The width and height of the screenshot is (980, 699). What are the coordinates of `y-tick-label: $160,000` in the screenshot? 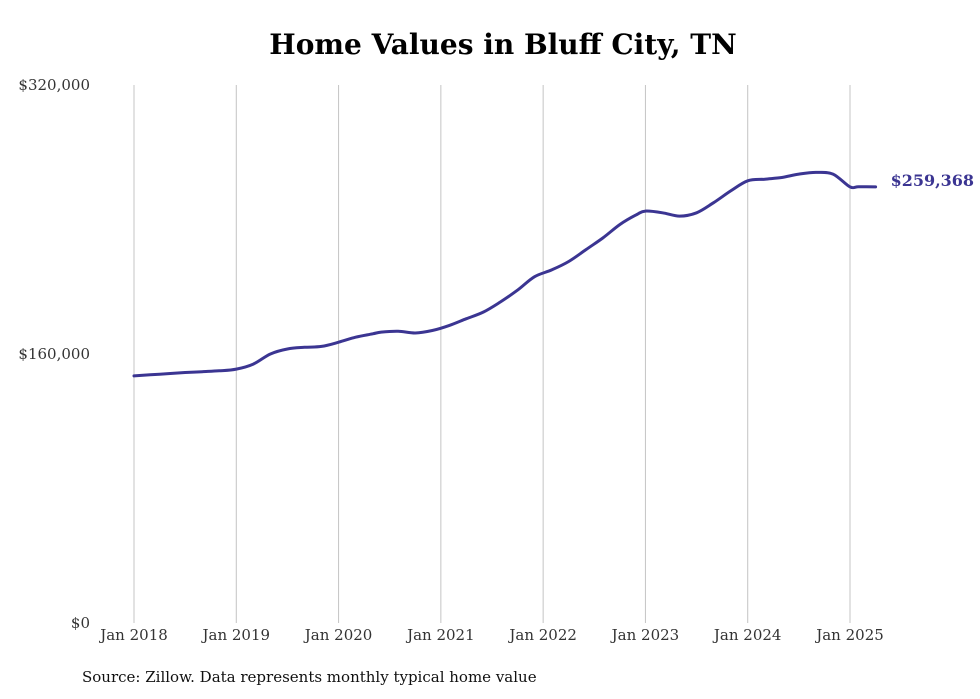 It's located at (54, 354).